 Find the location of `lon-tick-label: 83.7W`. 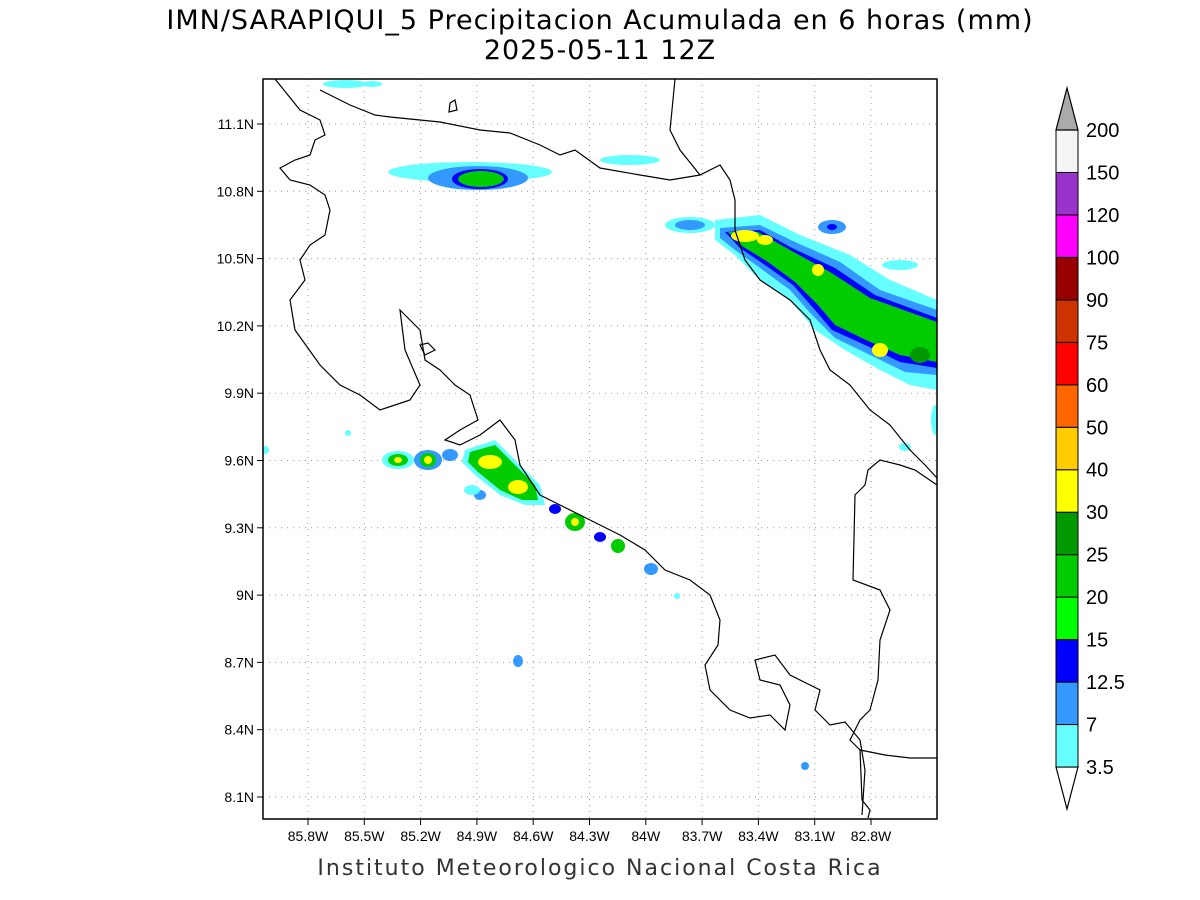

lon-tick-label: 83.7W is located at coordinates (702, 836).